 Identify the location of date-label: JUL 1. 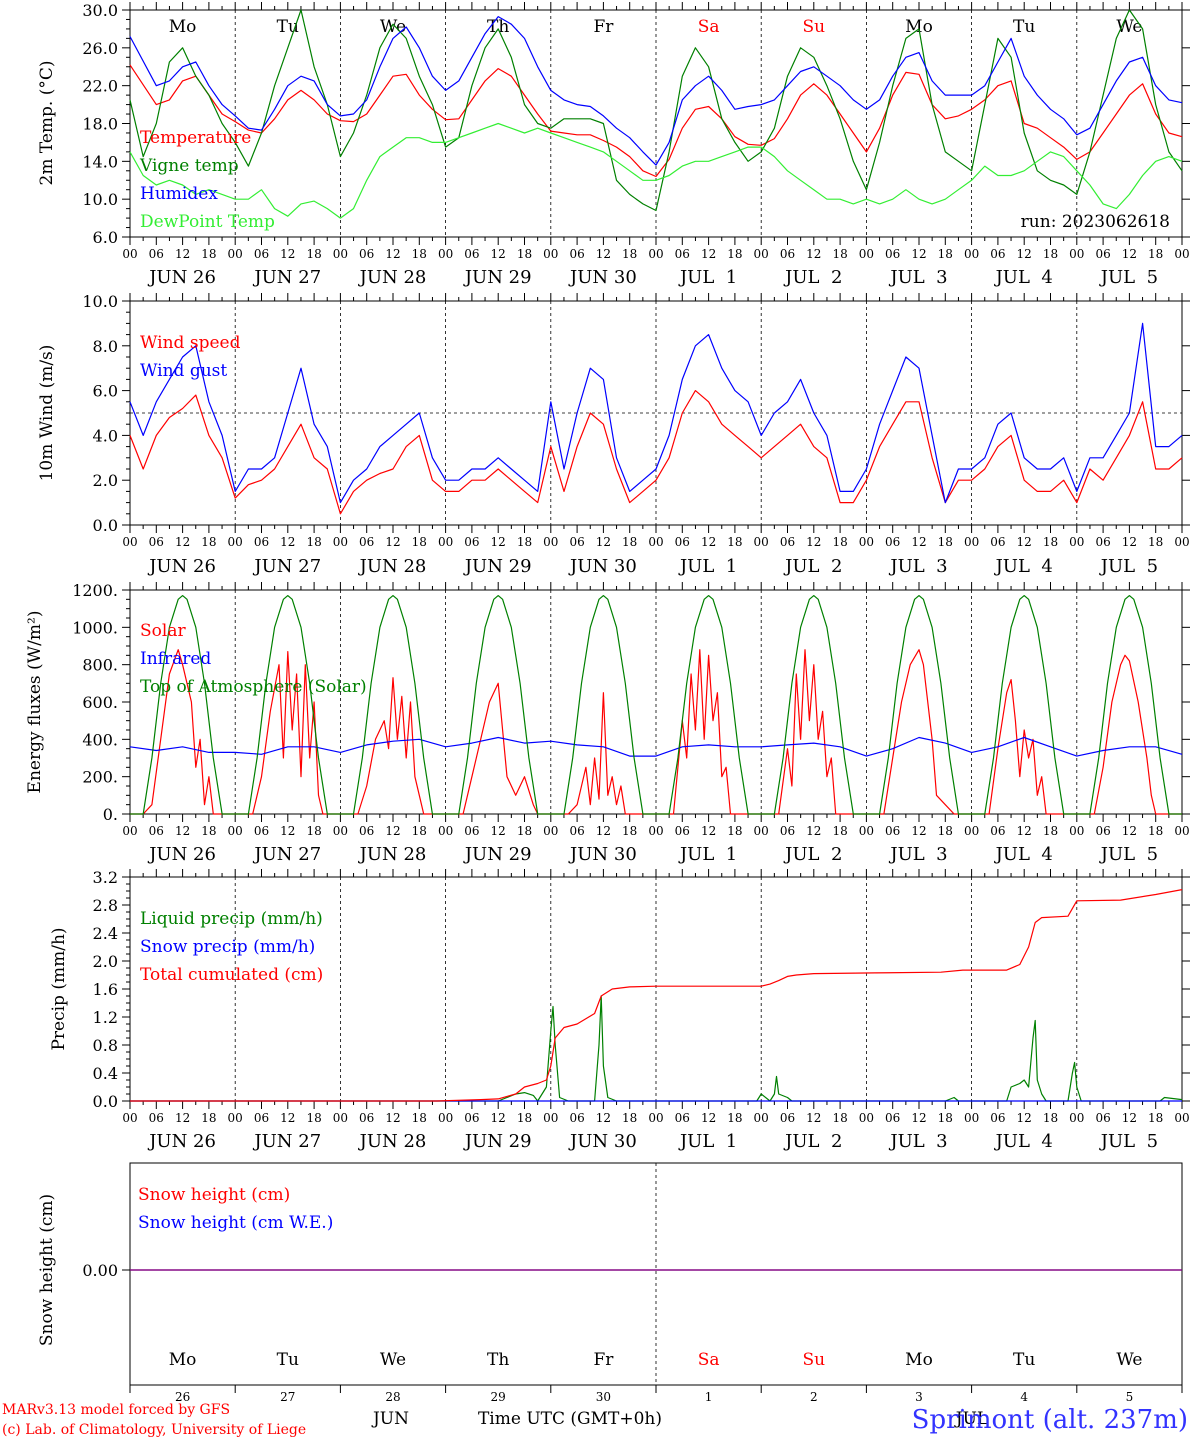
(707, 1141).